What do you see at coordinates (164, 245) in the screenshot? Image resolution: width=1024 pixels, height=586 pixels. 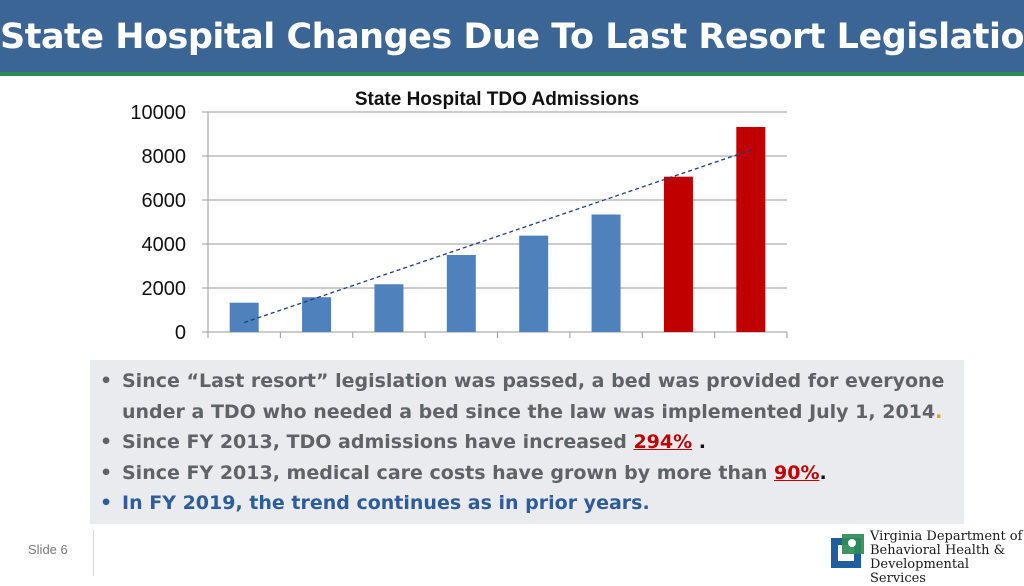 I see `y-tick-label: 4000` at bounding box center [164, 245].